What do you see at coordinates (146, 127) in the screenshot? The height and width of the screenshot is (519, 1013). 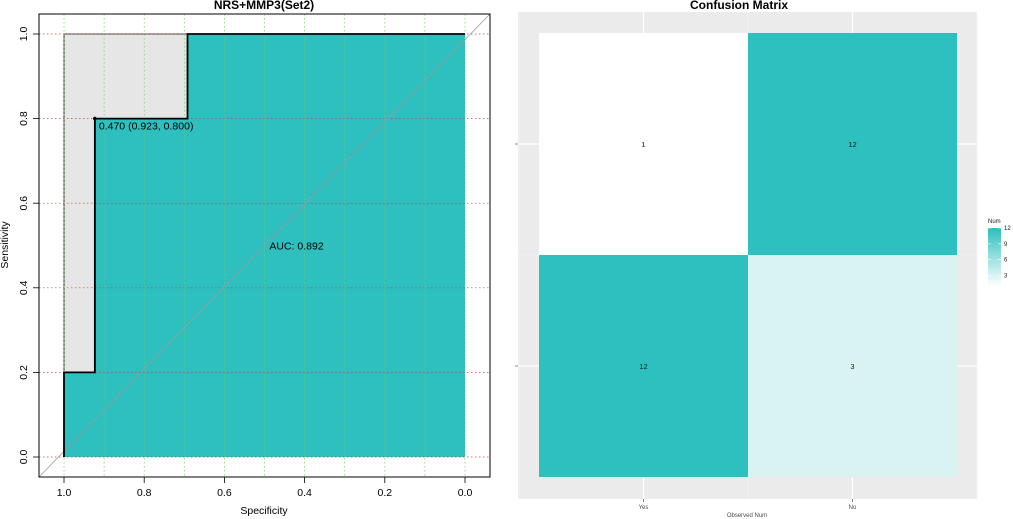 I see `roc-threshold-label: 0.470 (0.923, 0.800)` at bounding box center [146, 127].